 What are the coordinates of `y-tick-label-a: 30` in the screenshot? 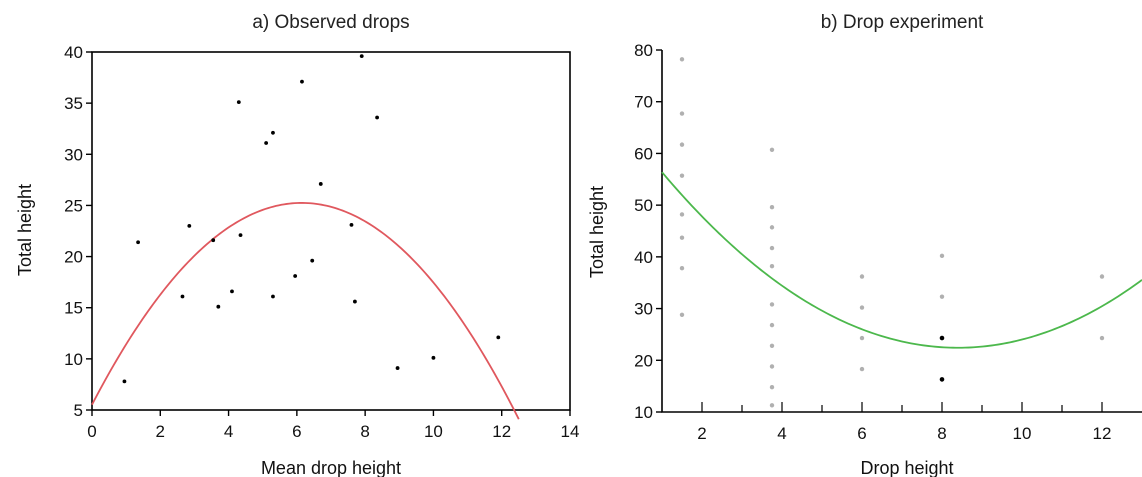 It's located at (73, 154).